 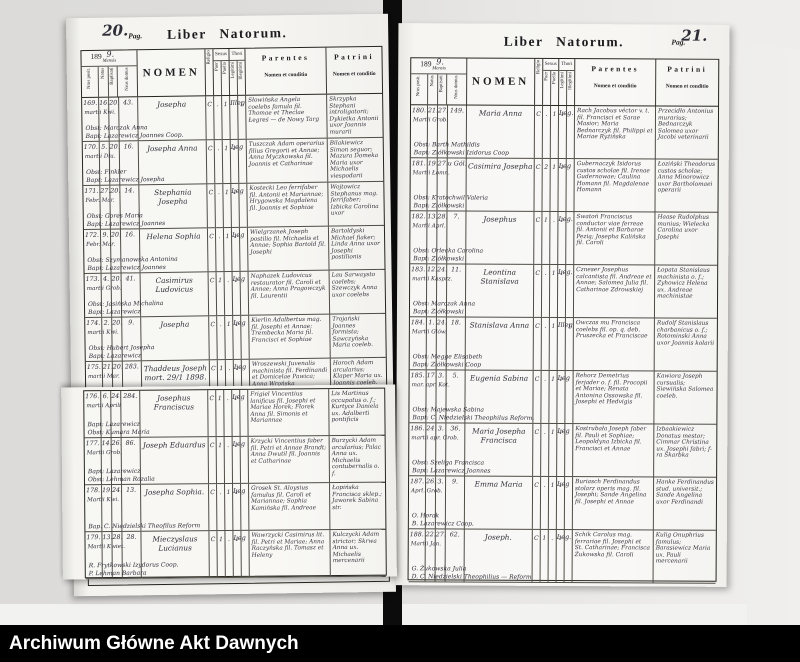 I want to click on col-house: Nrus domus, so click(x=456, y=89).